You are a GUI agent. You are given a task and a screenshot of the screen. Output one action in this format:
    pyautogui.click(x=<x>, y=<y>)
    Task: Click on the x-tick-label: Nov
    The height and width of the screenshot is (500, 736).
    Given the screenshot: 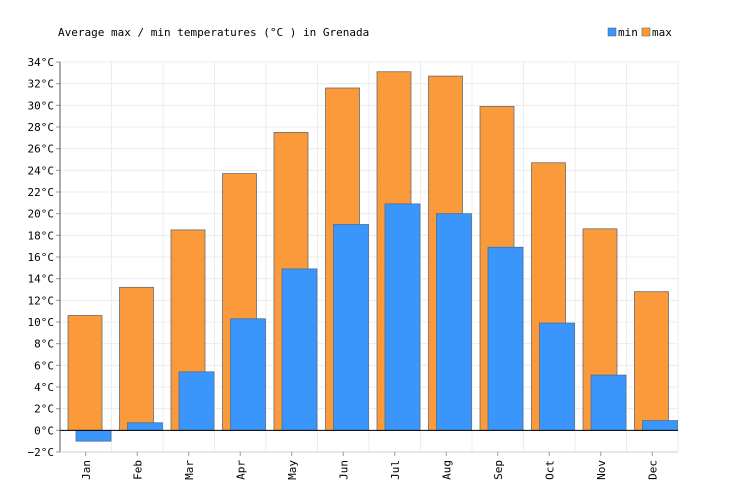 What is the action you would take?
    pyautogui.click(x=601, y=470)
    